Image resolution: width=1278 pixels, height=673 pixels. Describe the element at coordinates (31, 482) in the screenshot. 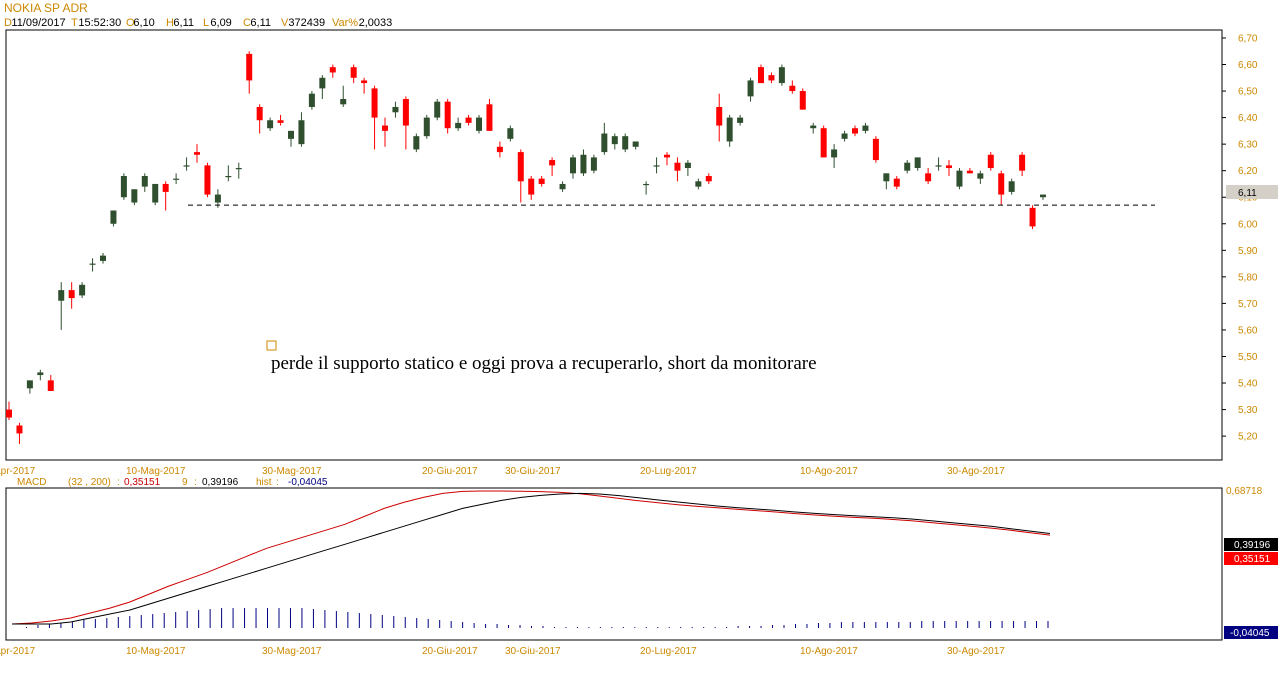

I see `macd-label: MACD` at that location.